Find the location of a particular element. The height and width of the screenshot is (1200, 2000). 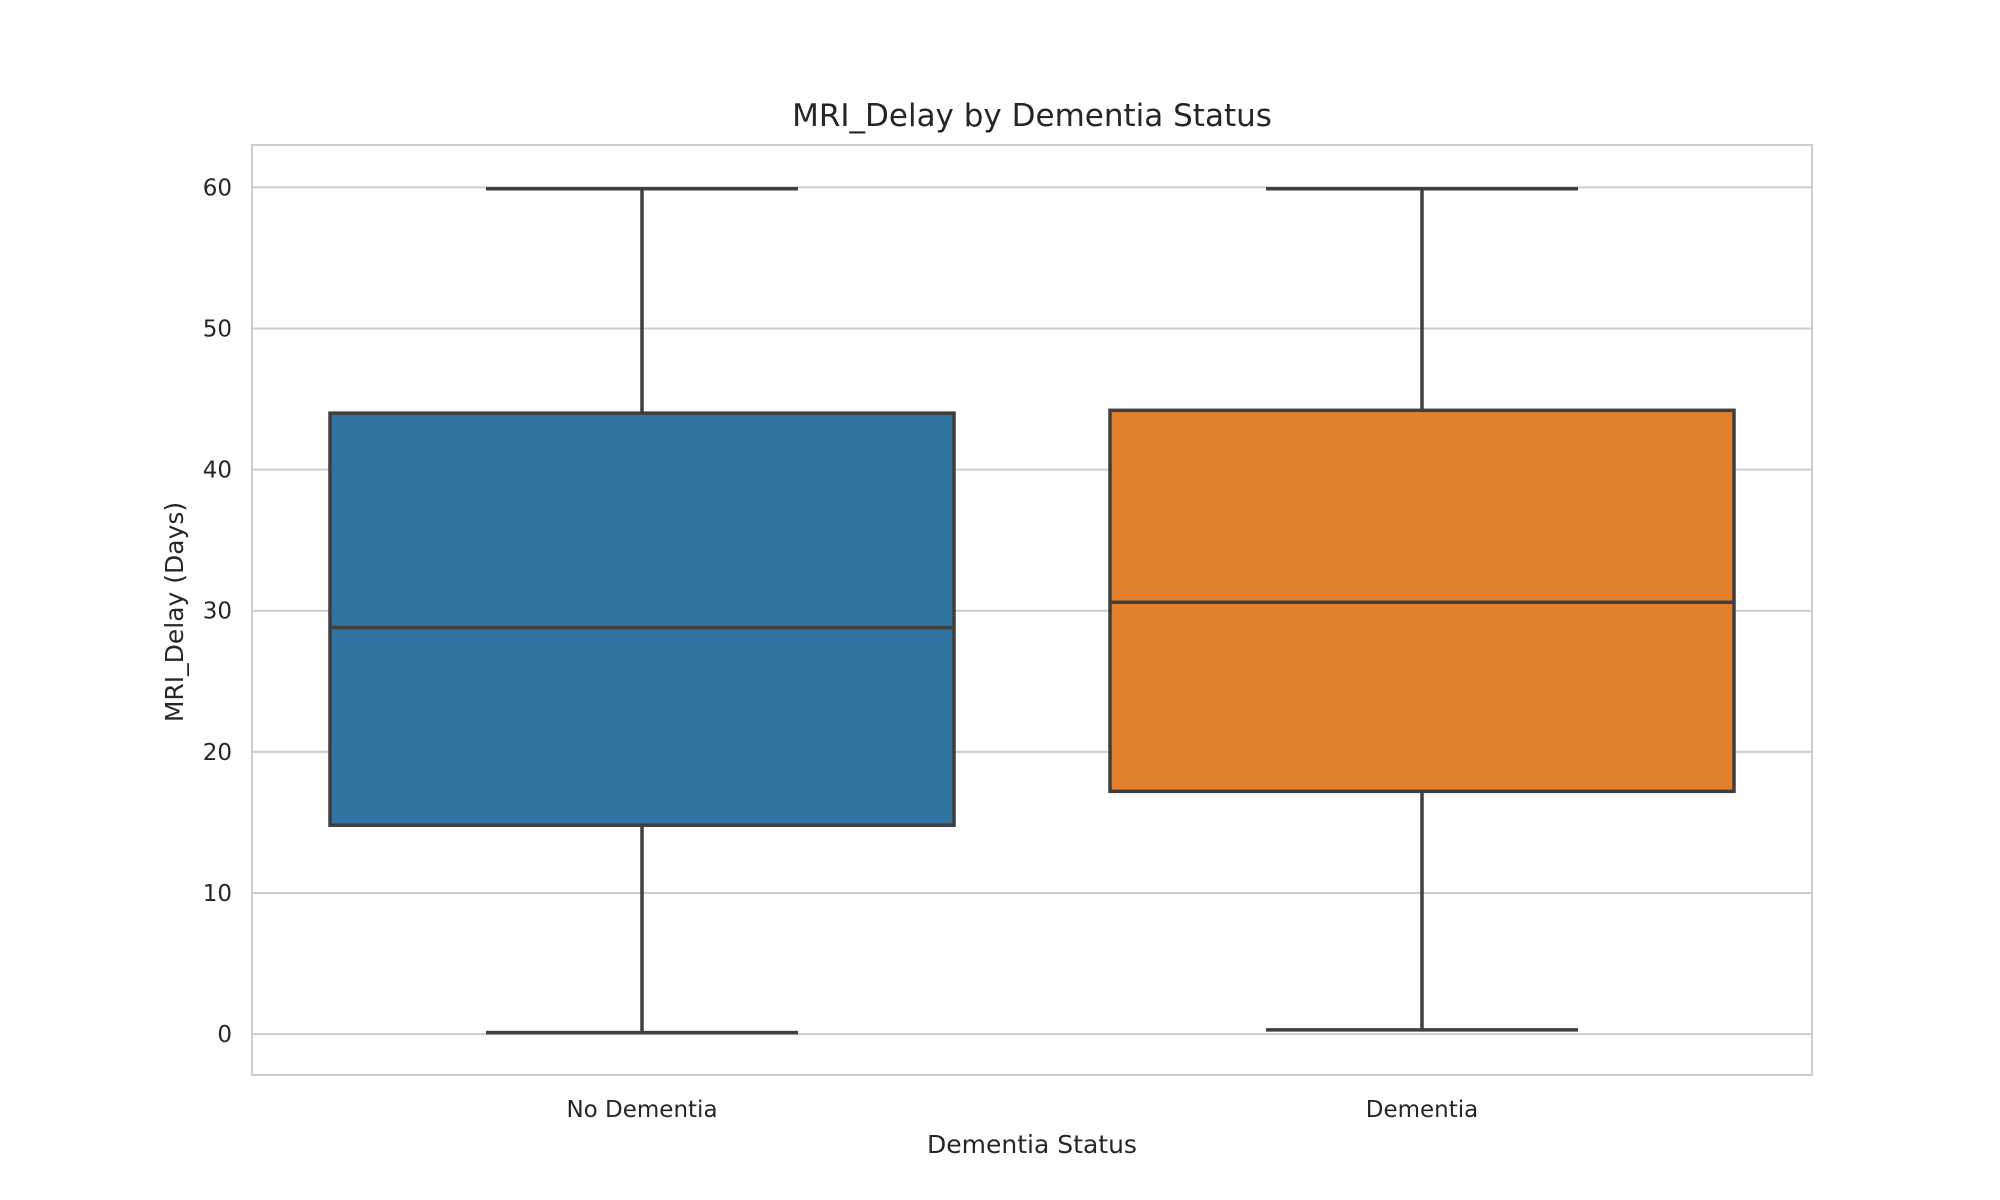

y-tick-label: 20 is located at coordinates (217, 753).